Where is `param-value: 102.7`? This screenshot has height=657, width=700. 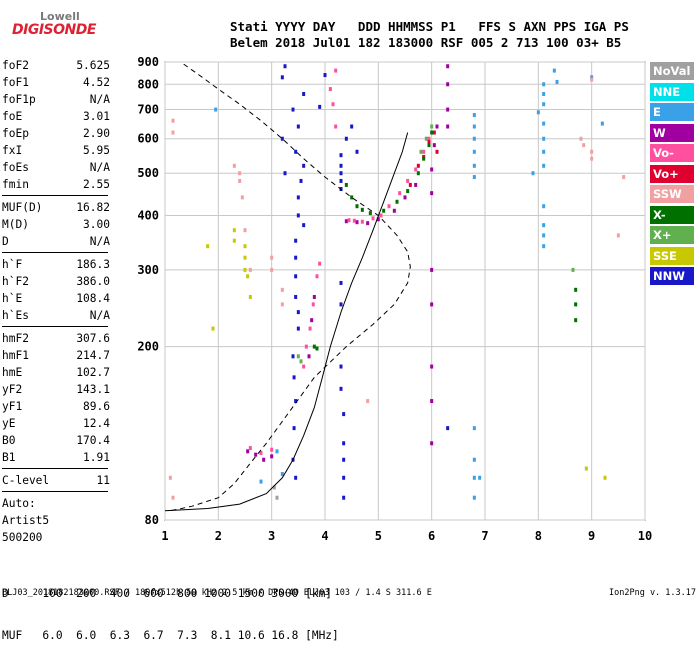
param-value: 102.7 is located at coordinates (93, 372).